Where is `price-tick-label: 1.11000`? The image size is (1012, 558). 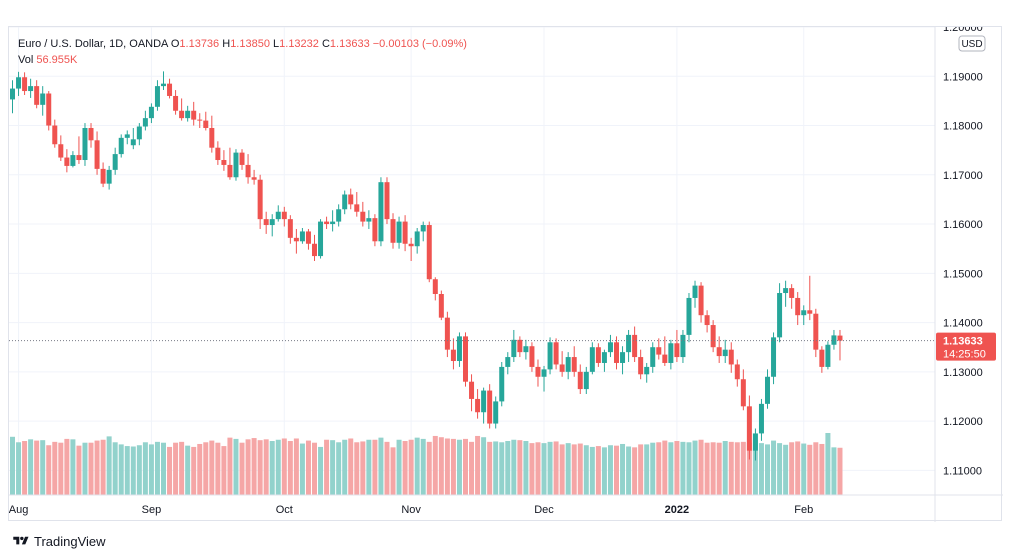
price-tick-label: 1.11000 is located at coordinates (962, 471).